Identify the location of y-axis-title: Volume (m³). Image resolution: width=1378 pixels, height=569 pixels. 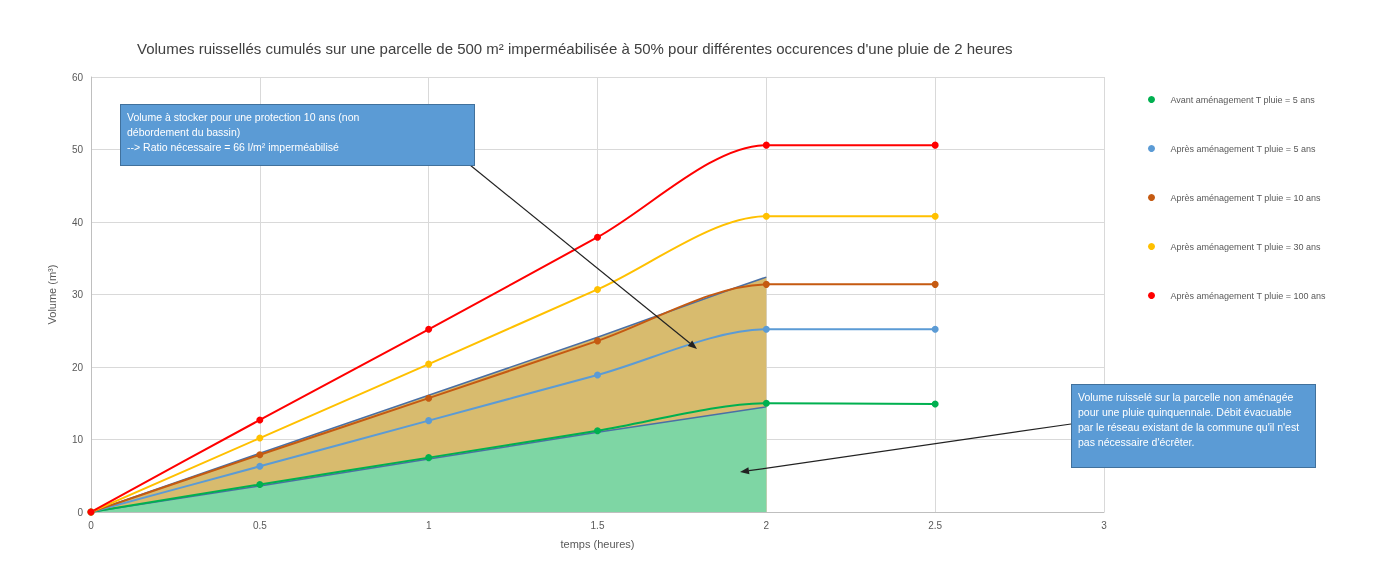
(51, 294).